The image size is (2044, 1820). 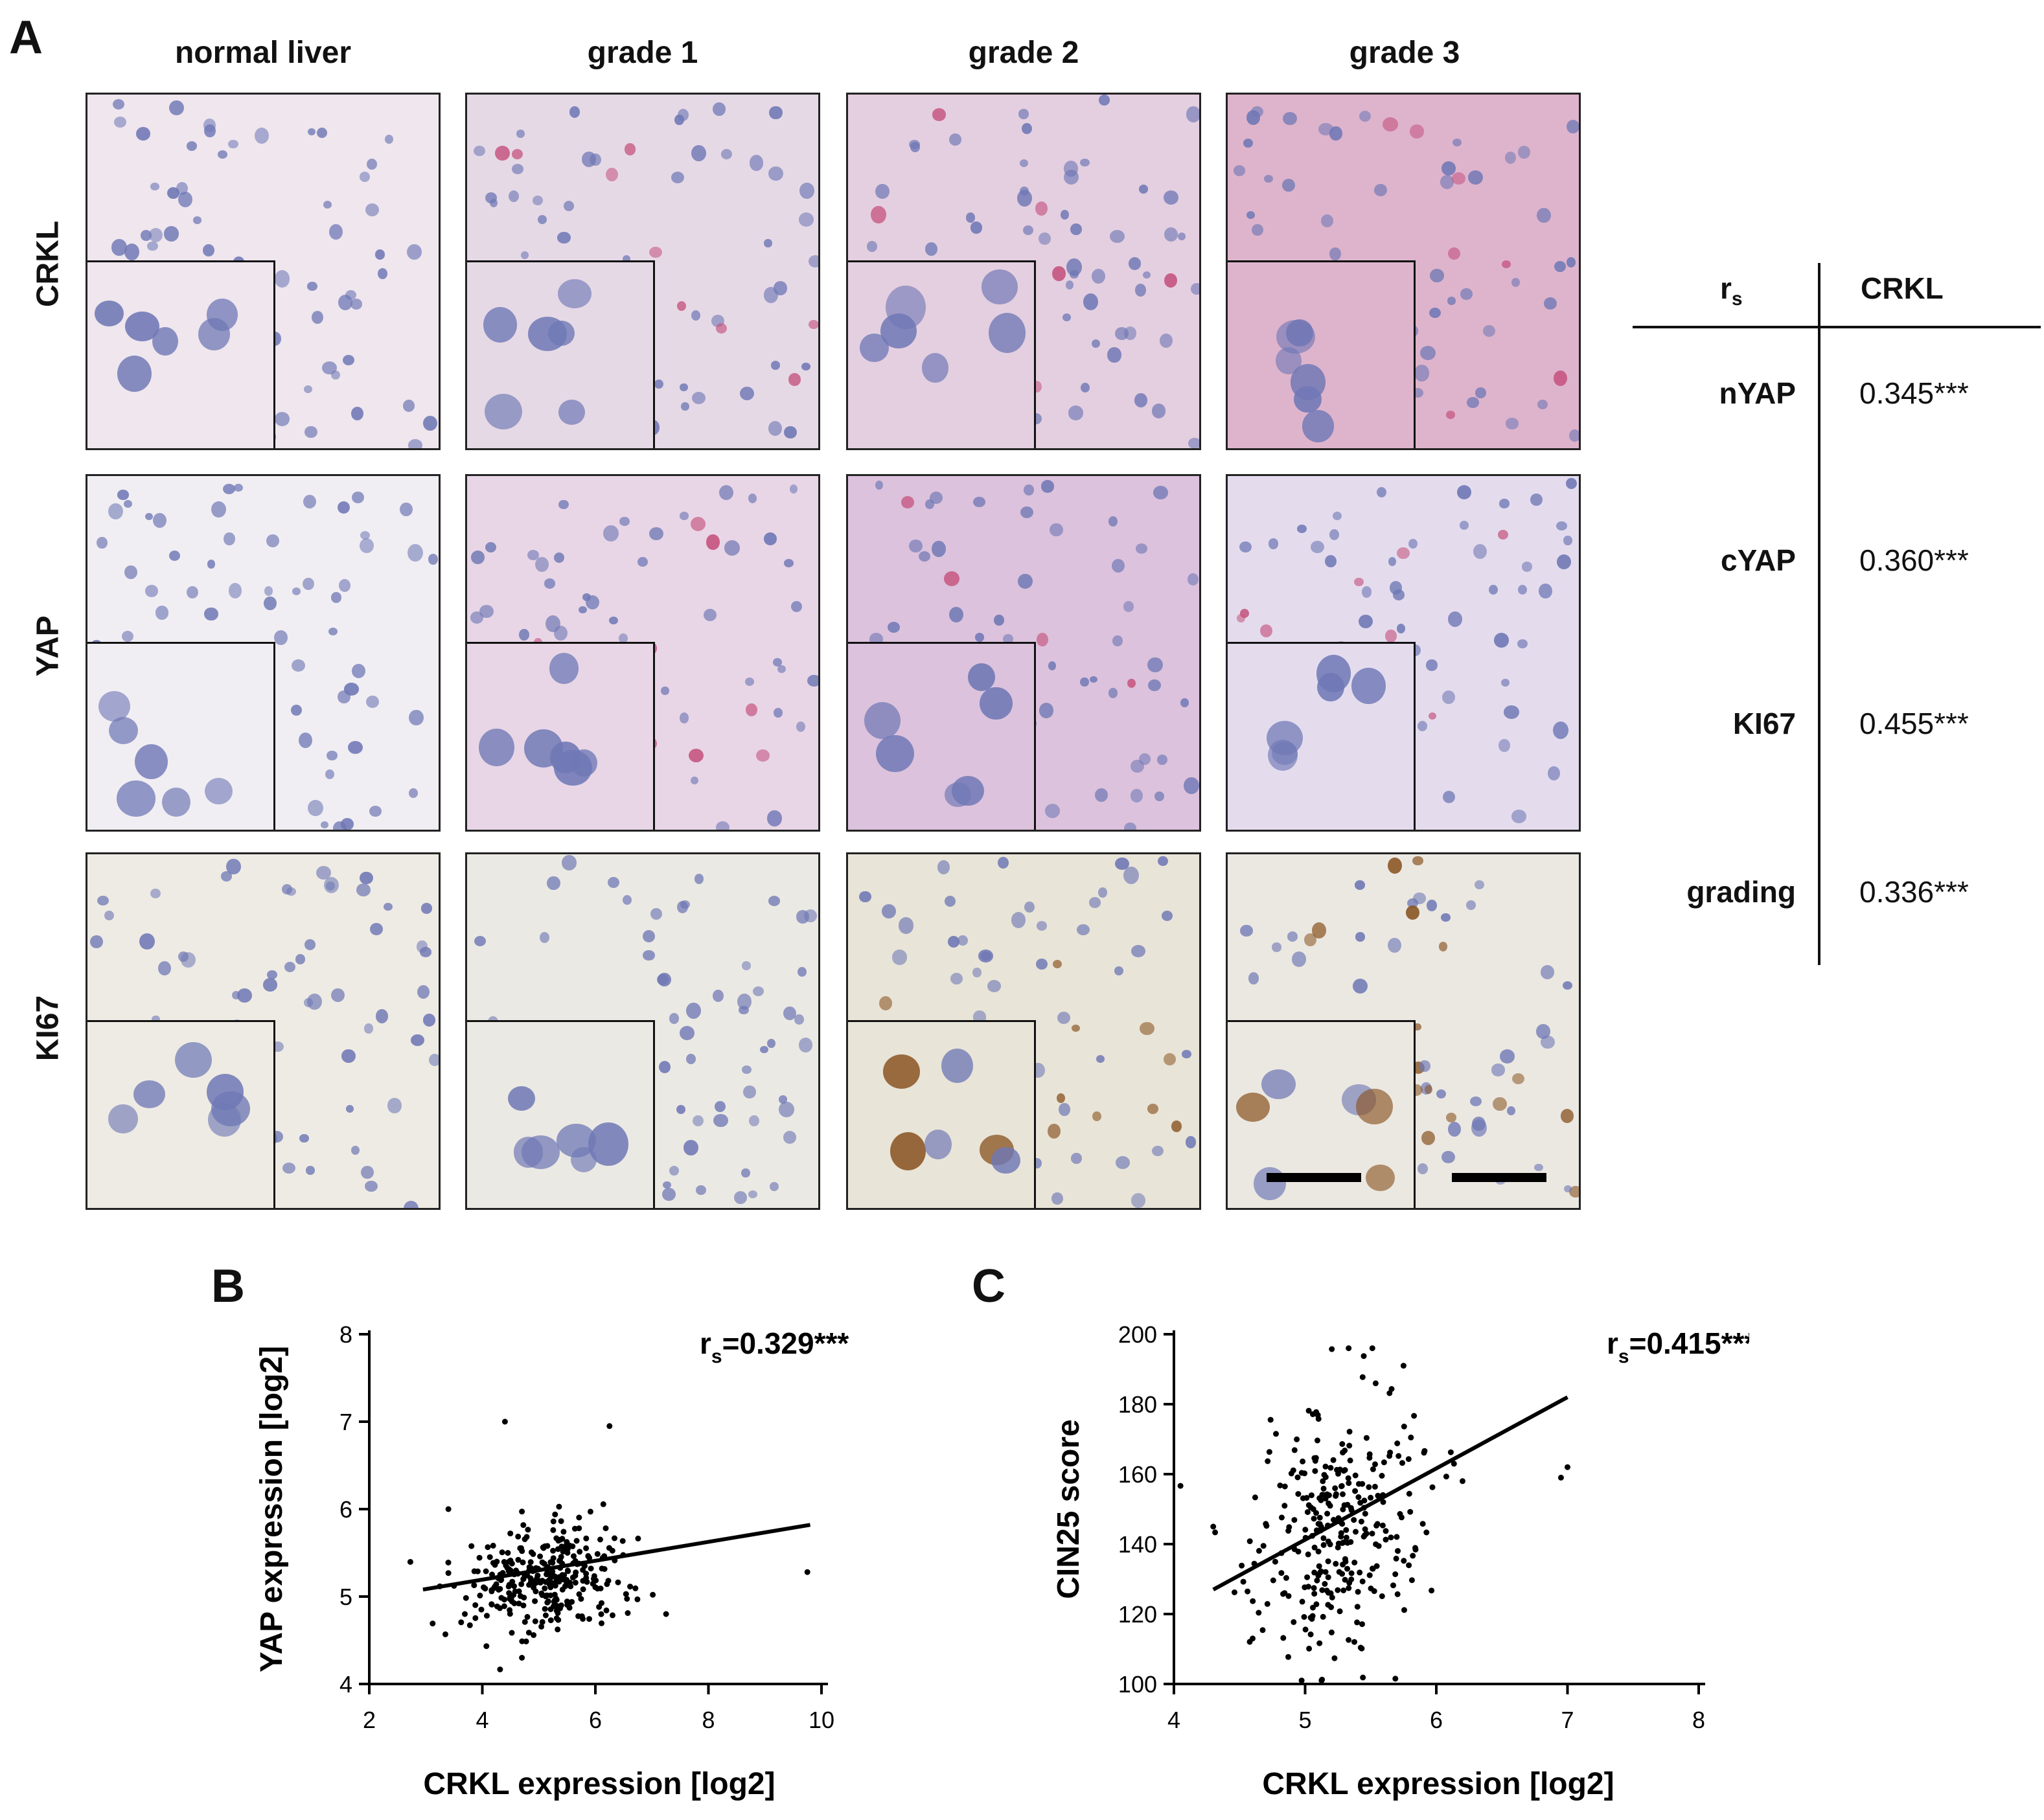 What do you see at coordinates (1137, 1545) in the screenshot?
I see `y-tick-label: 140` at bounding box center [1137, 1545].